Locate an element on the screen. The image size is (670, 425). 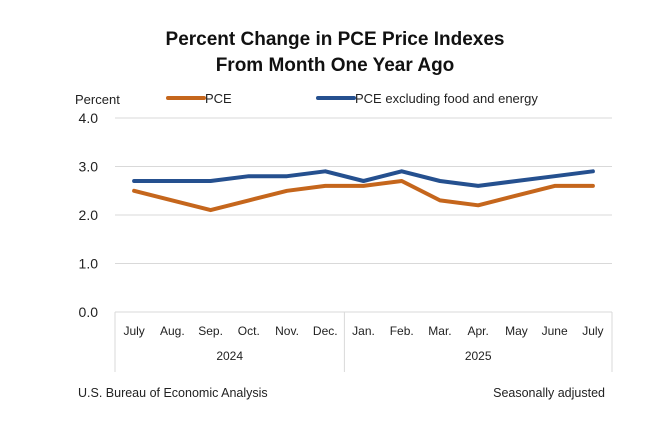
year-label: 2025 is located at coordinates (478, 356).